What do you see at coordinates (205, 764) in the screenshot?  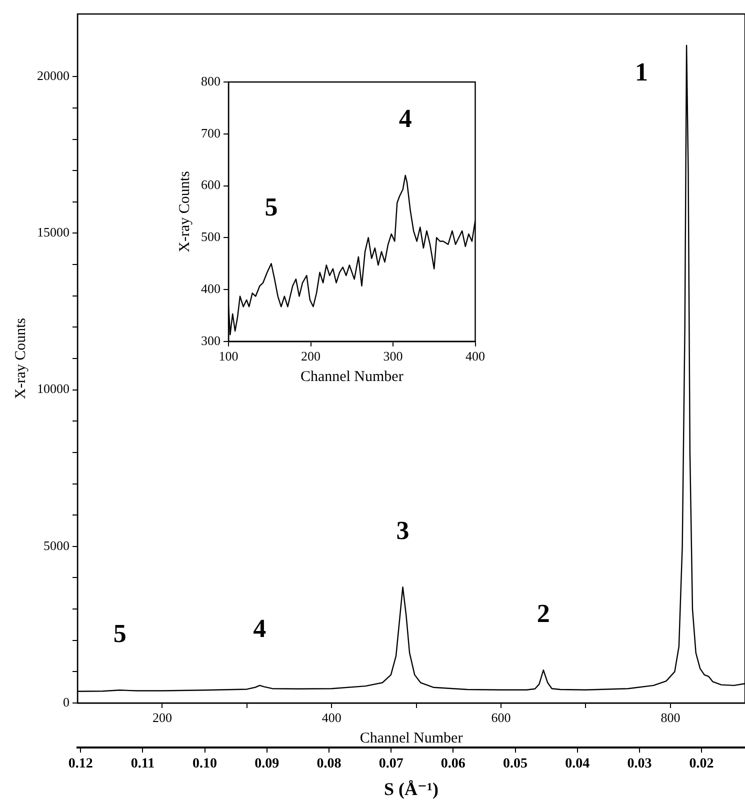 I see `x2-tick-label: 0.10` at bounding box center [205, 764].